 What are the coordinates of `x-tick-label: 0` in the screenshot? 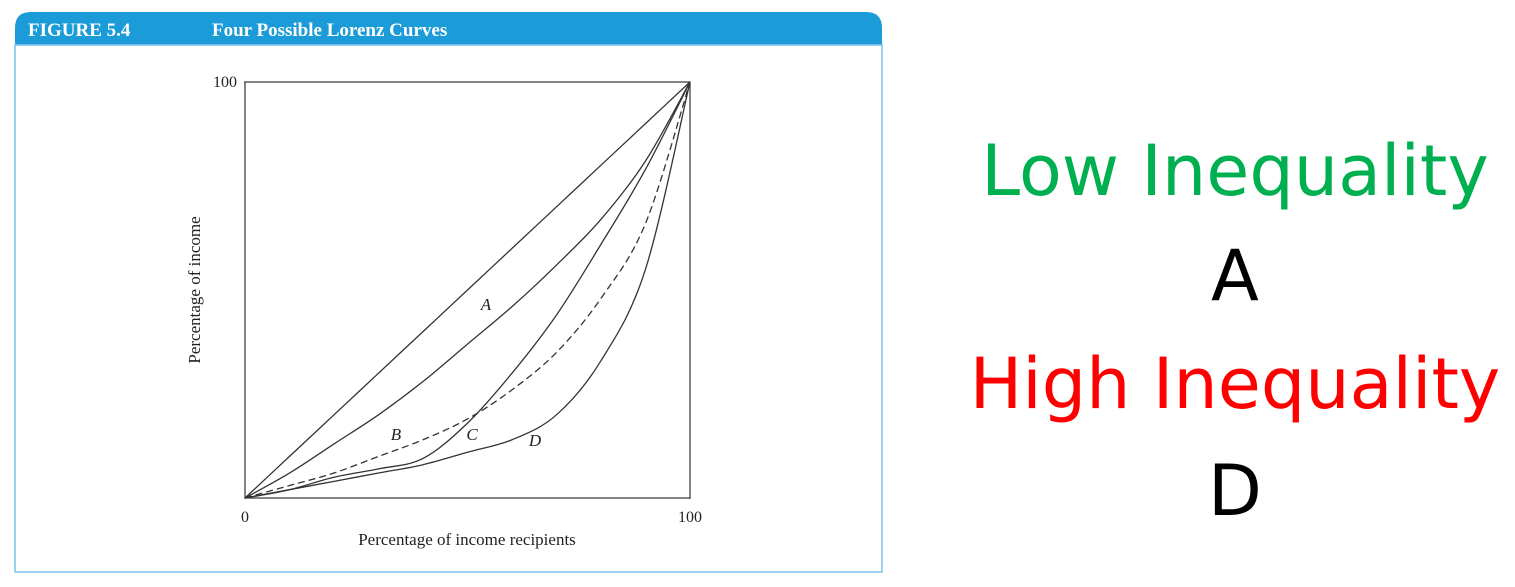 It's located at (245, 517).